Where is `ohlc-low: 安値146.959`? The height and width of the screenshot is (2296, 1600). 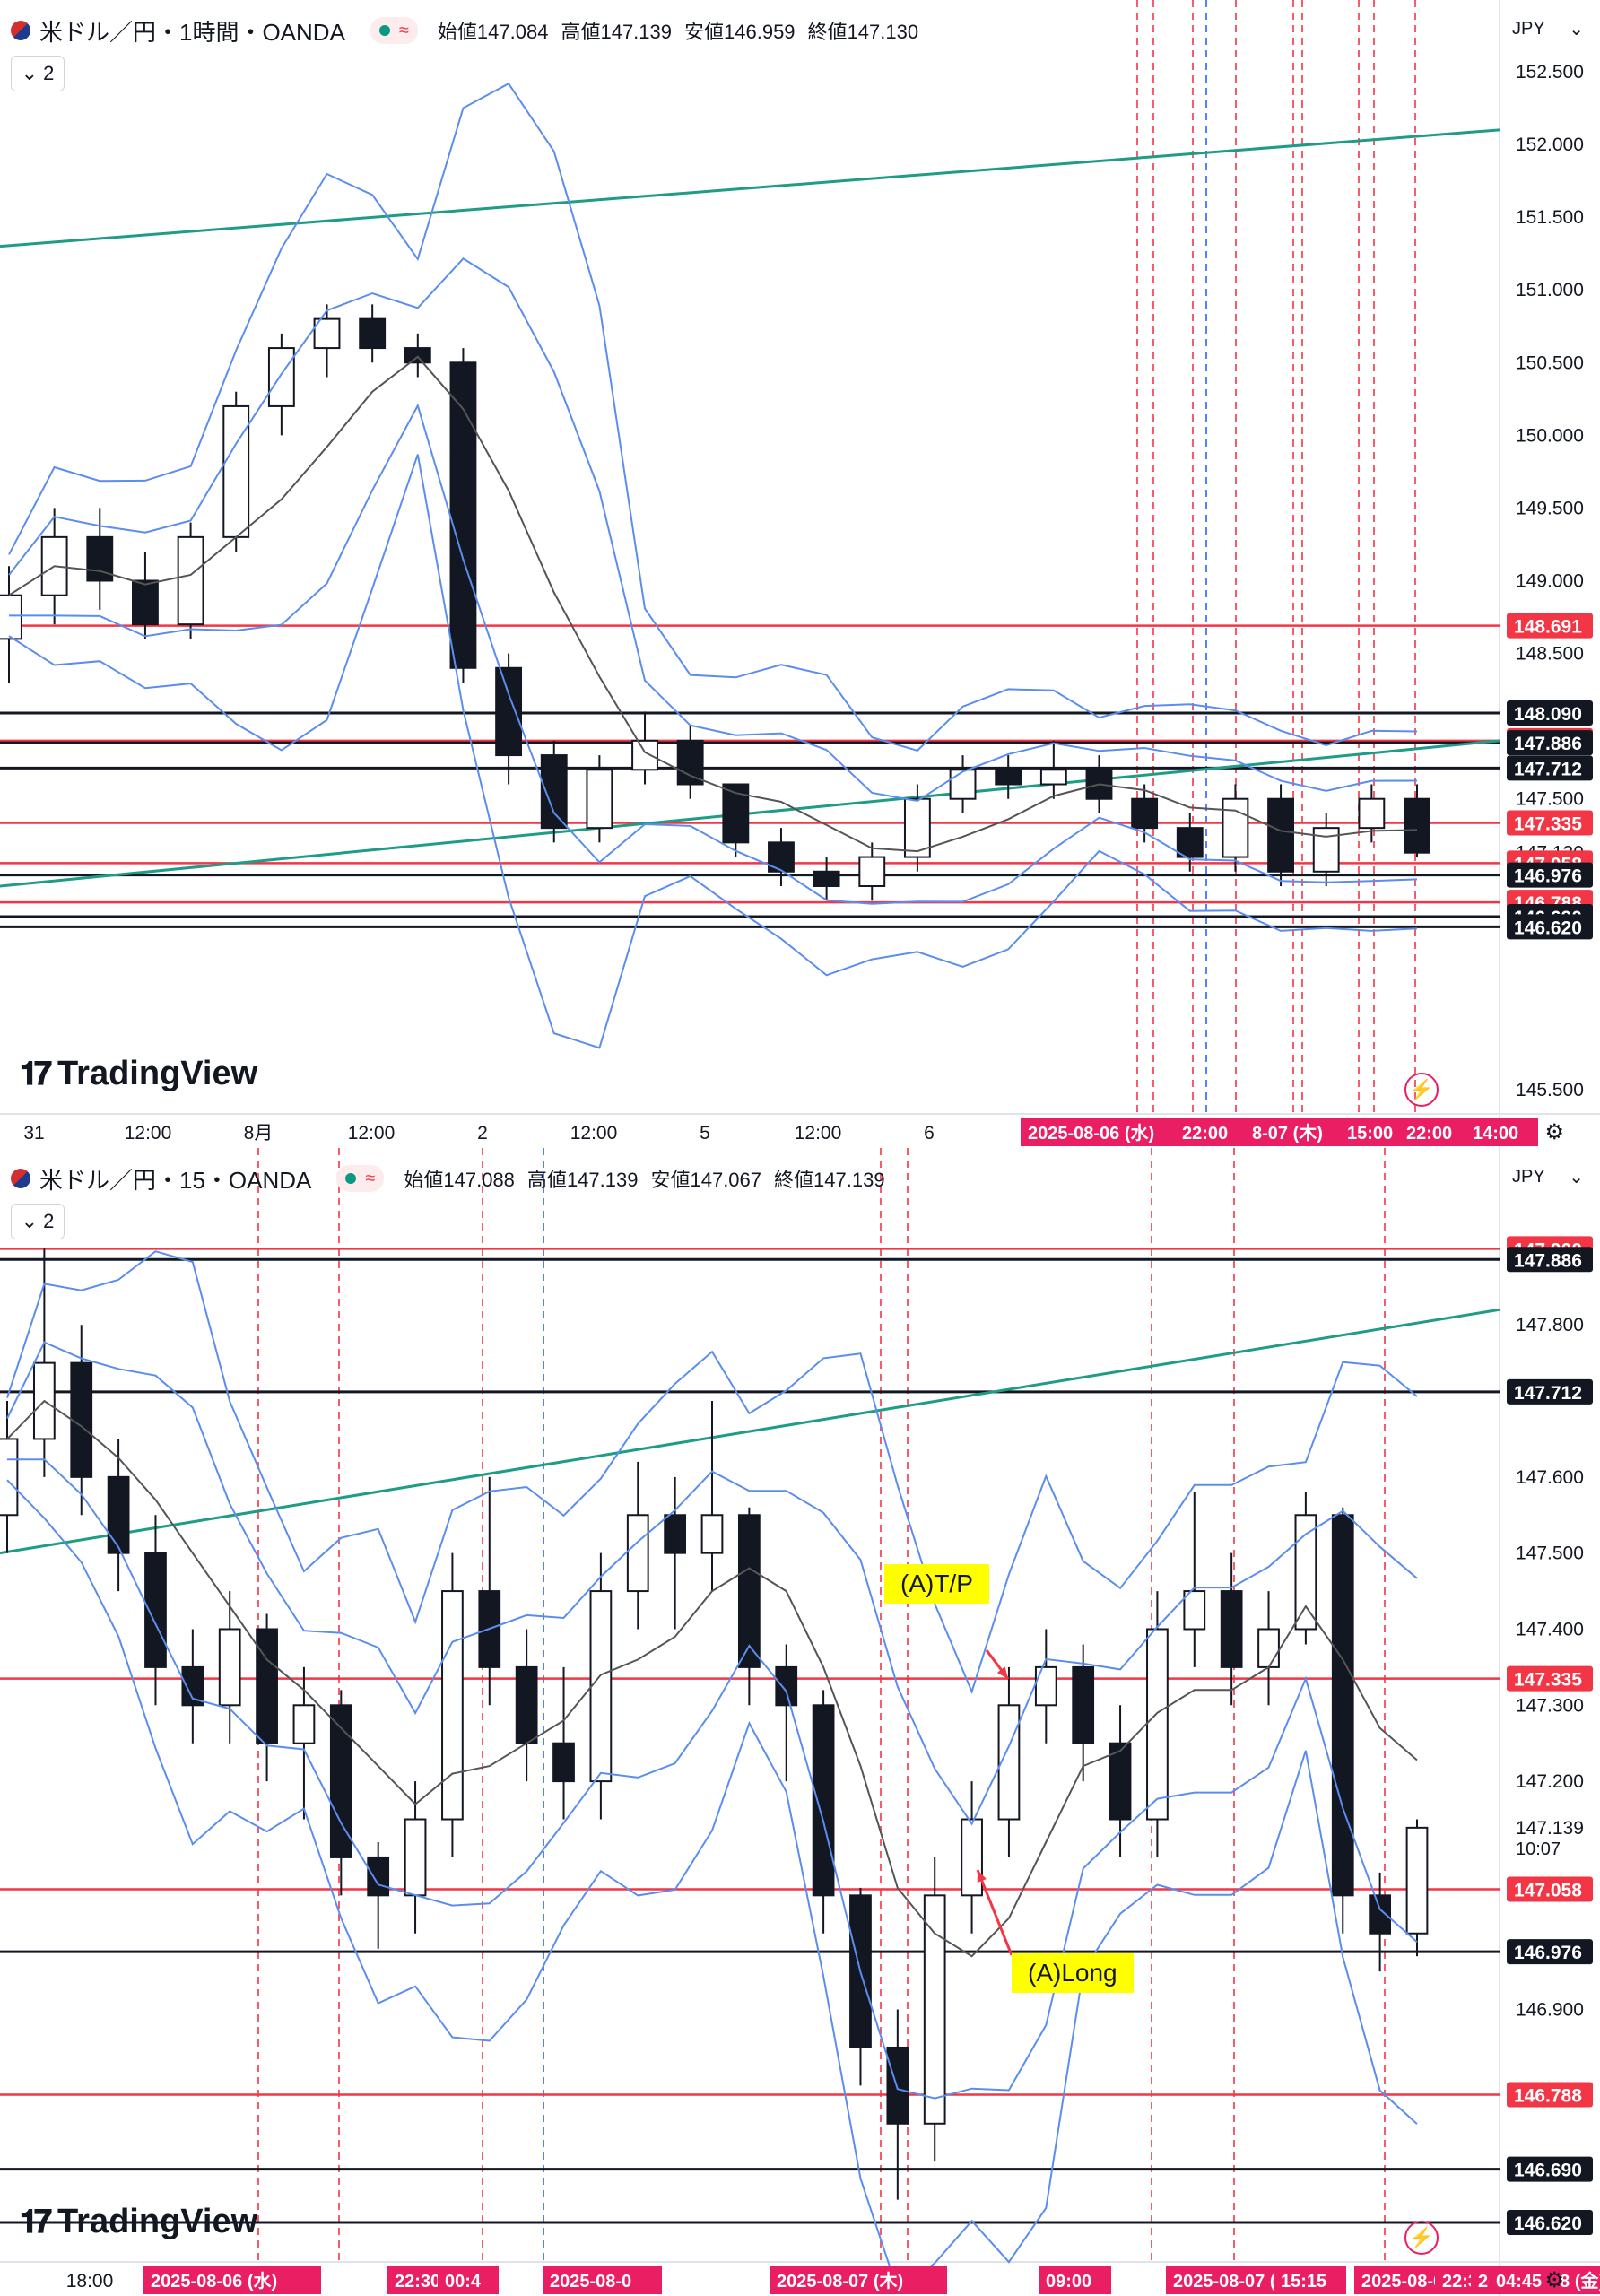
ohlc-low: 安値146.959 is located at coordinates (740, 32).